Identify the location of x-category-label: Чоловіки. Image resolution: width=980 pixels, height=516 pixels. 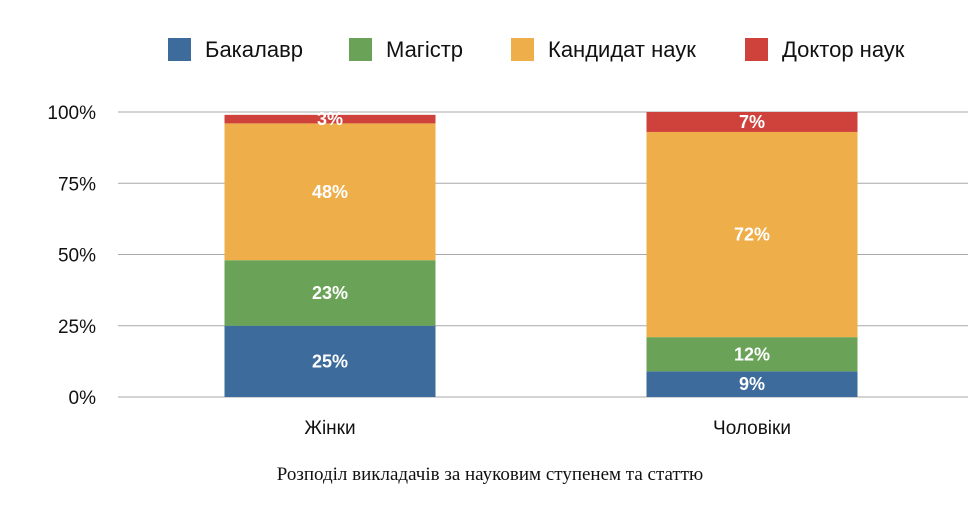
(752, 428).